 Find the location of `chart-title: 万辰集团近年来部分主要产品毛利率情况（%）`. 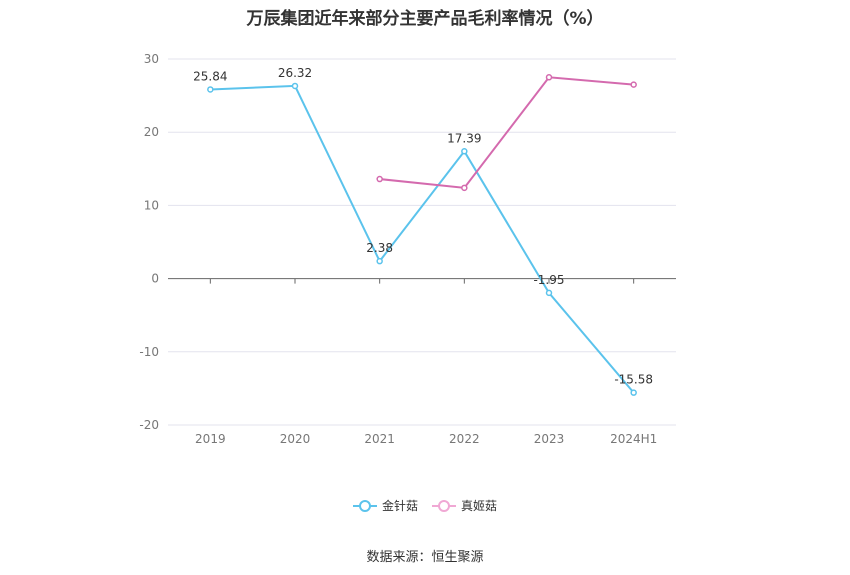

chart-title: 万辰集团近年来部分主要产品毛利率情况（%） is located at coordinates (425, 19).